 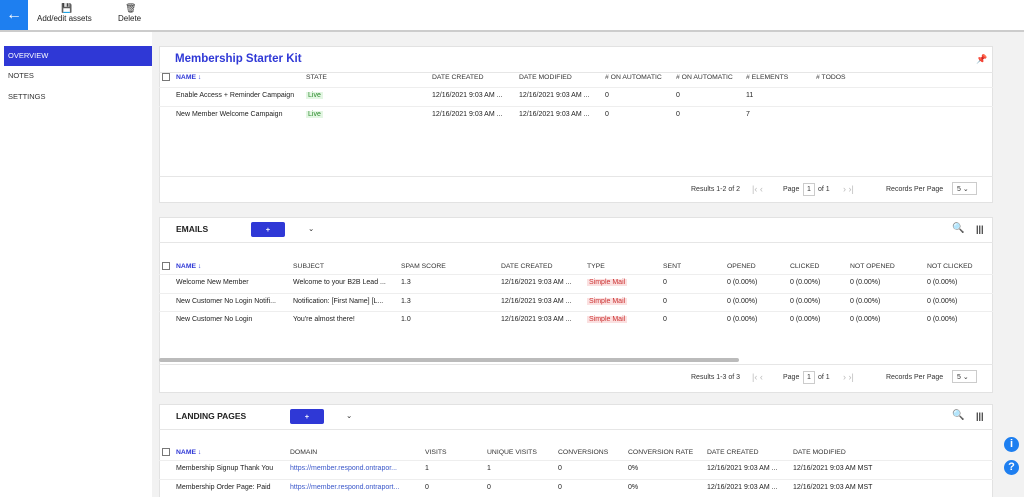 What do you see at coordinates (576, 176) in the screenshot?
I see `footer-divider` at bounding box center [576, 176].